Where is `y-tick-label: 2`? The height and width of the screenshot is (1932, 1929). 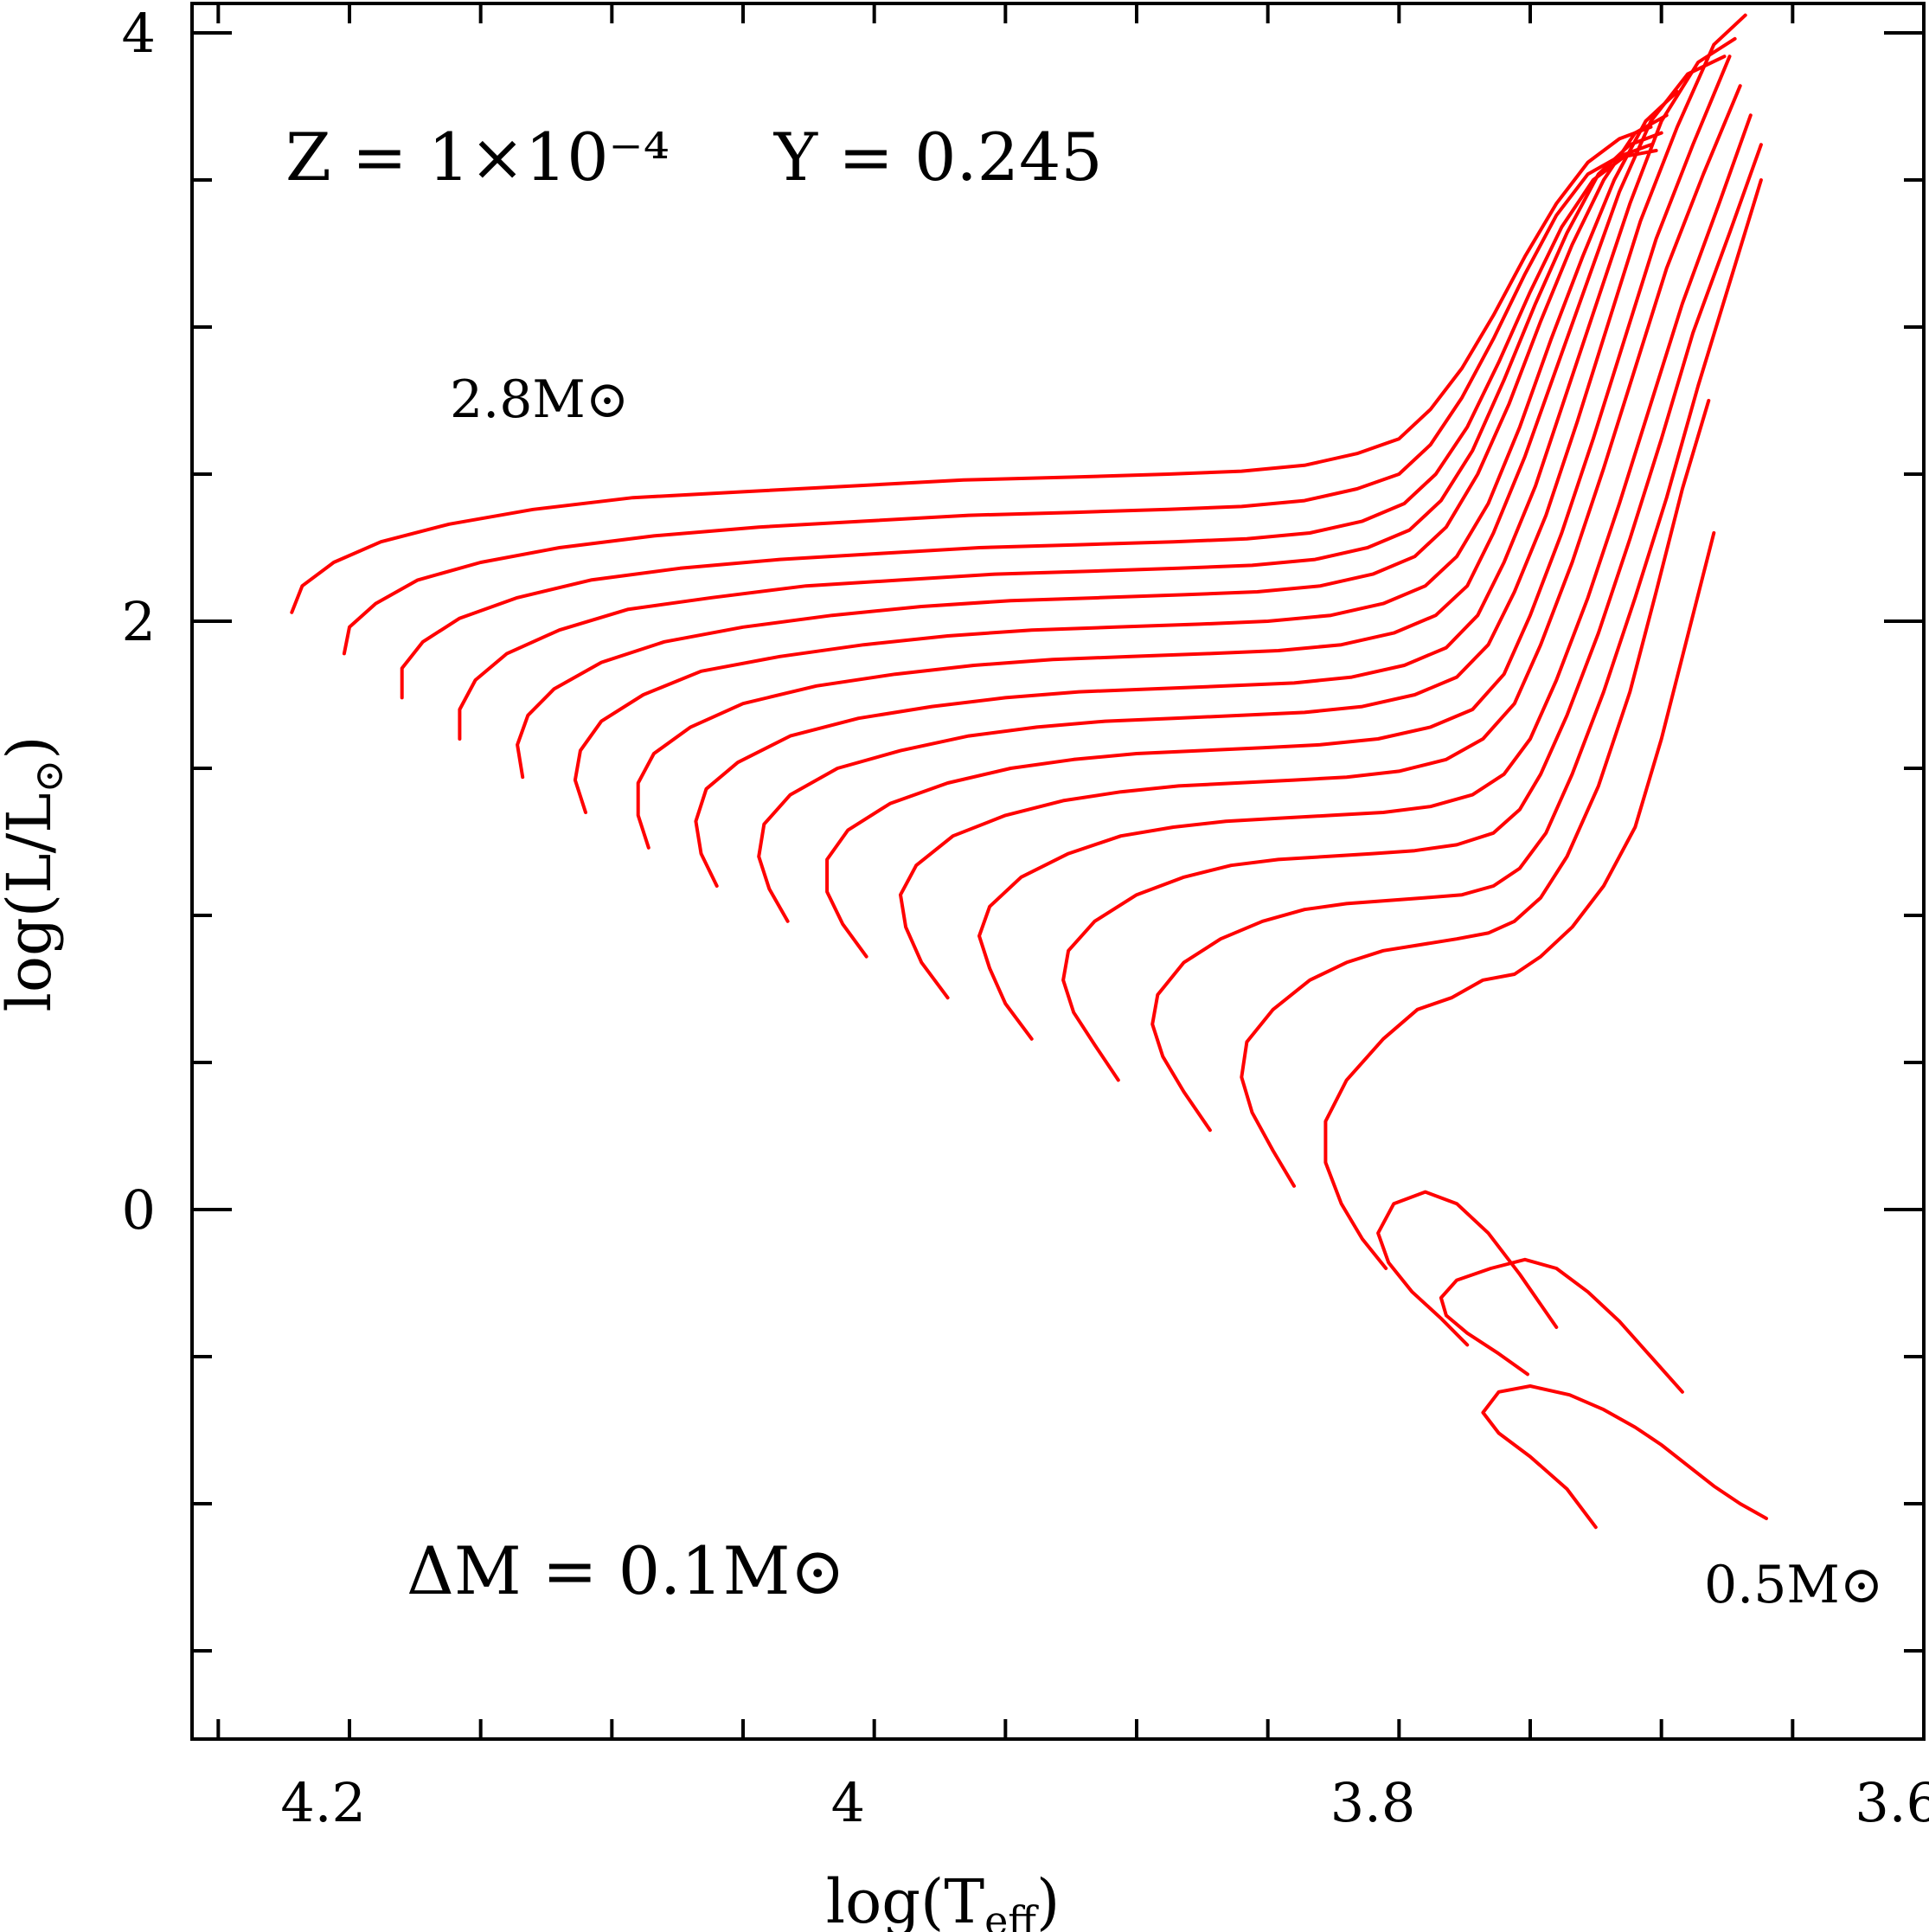
y-tick-label: 2 is located at coordinates (139, 621).